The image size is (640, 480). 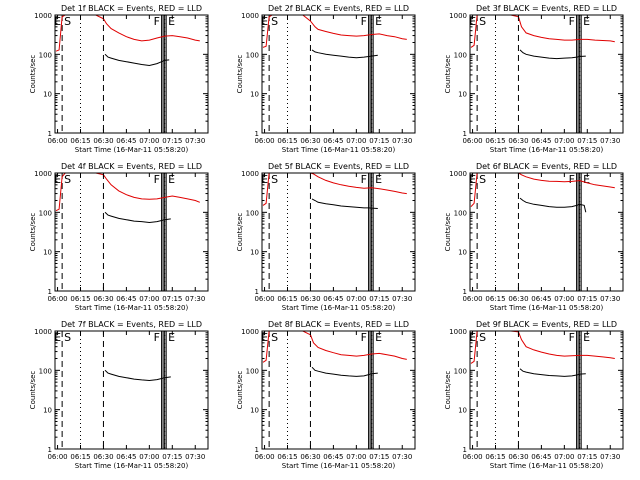 What do you see at coordinates (131, 324) in the screenshot?
I see `panel-title: Det 7f BLACK = Events, RED = LLD` at bounding box center [131, 324].